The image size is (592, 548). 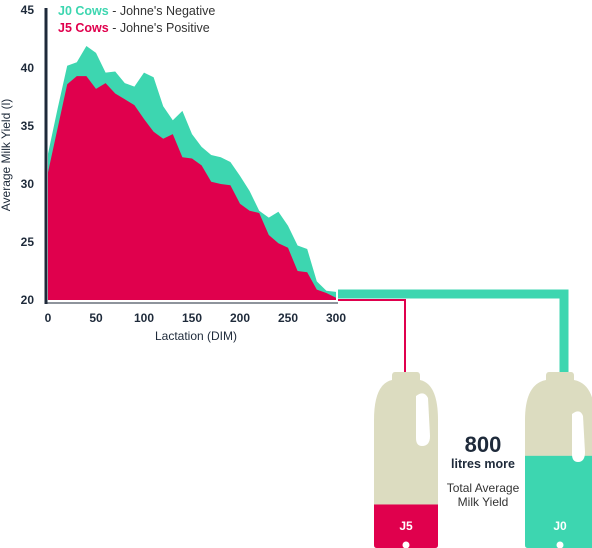 What do you see at coordinates (560, 526) in the screenshot?
I see `j0-bottle-label: J0` at bounding box center [560, 526].